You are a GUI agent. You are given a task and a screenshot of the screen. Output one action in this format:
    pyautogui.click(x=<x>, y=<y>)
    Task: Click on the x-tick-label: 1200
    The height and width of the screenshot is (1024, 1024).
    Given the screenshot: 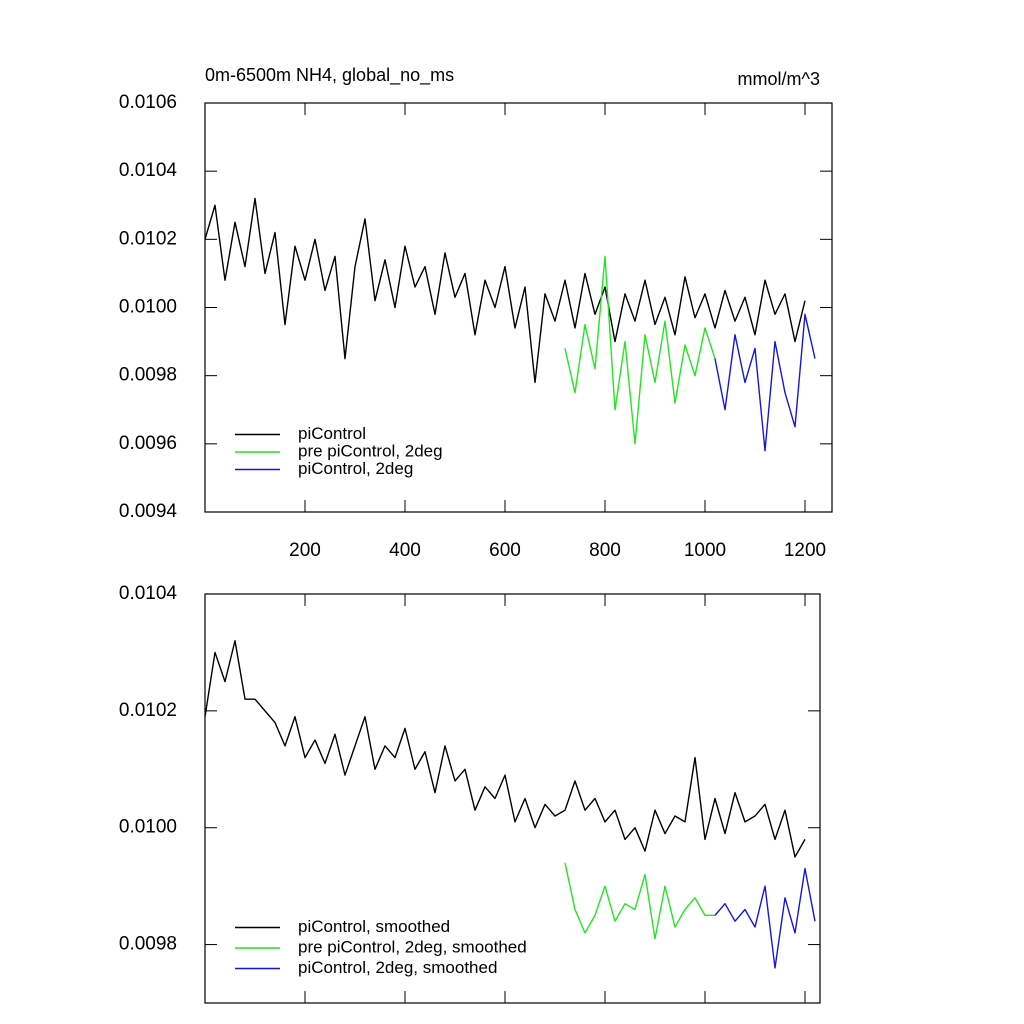 What is the action you would take?
    pyautogui.click(x=805, y=550)
    